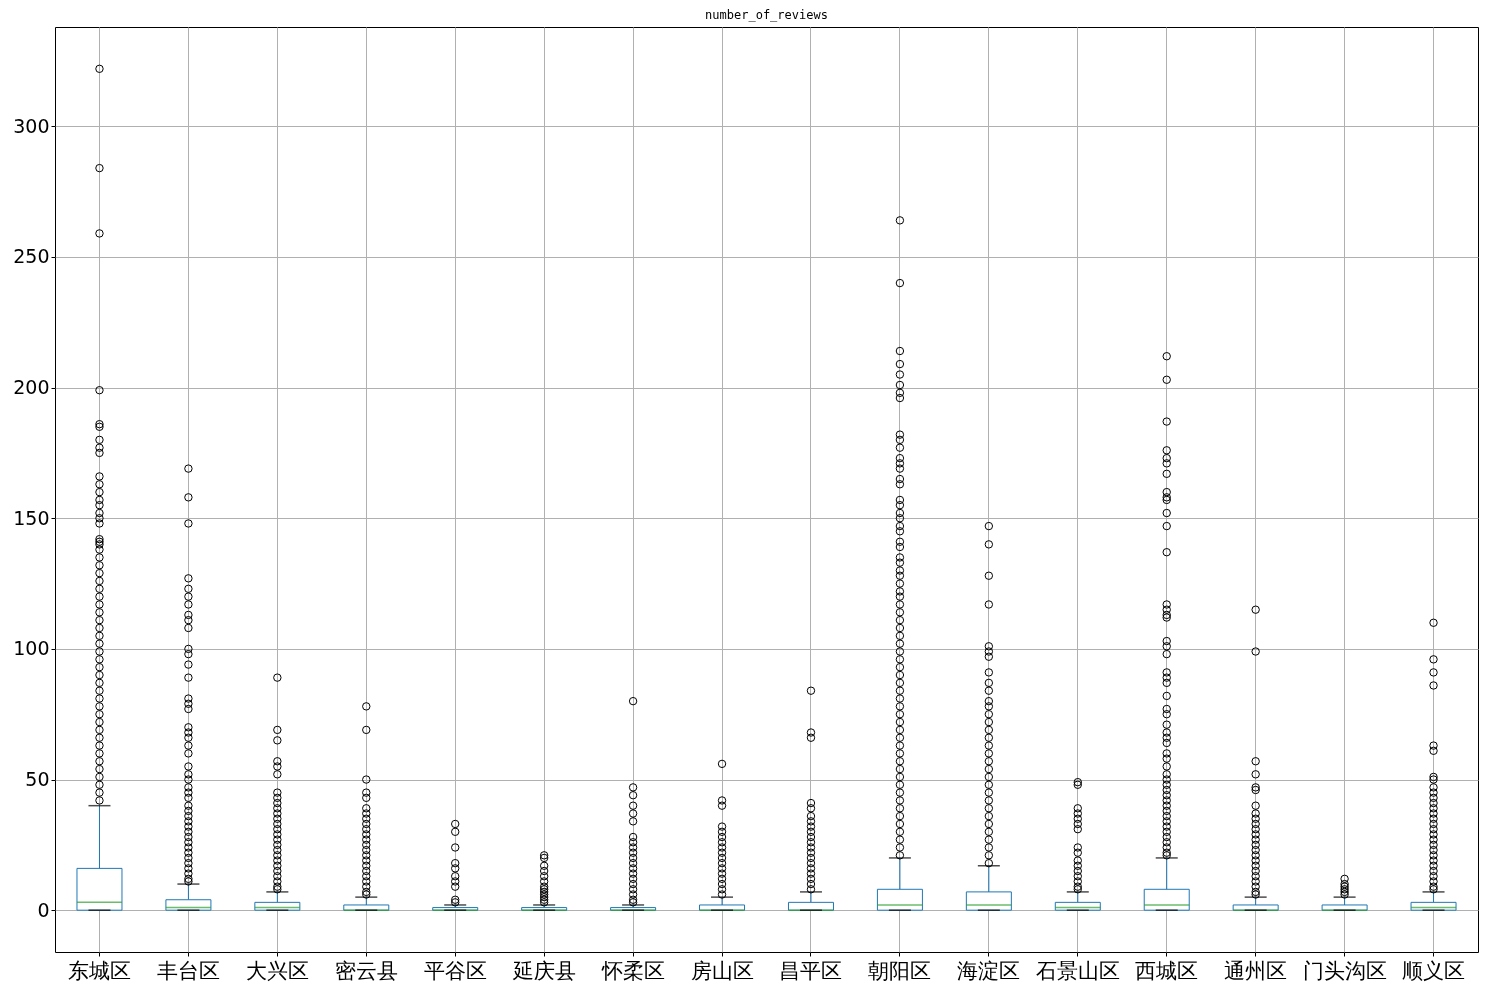  I want to click on x-tick-label: 顺义区, so click(1434, 970).